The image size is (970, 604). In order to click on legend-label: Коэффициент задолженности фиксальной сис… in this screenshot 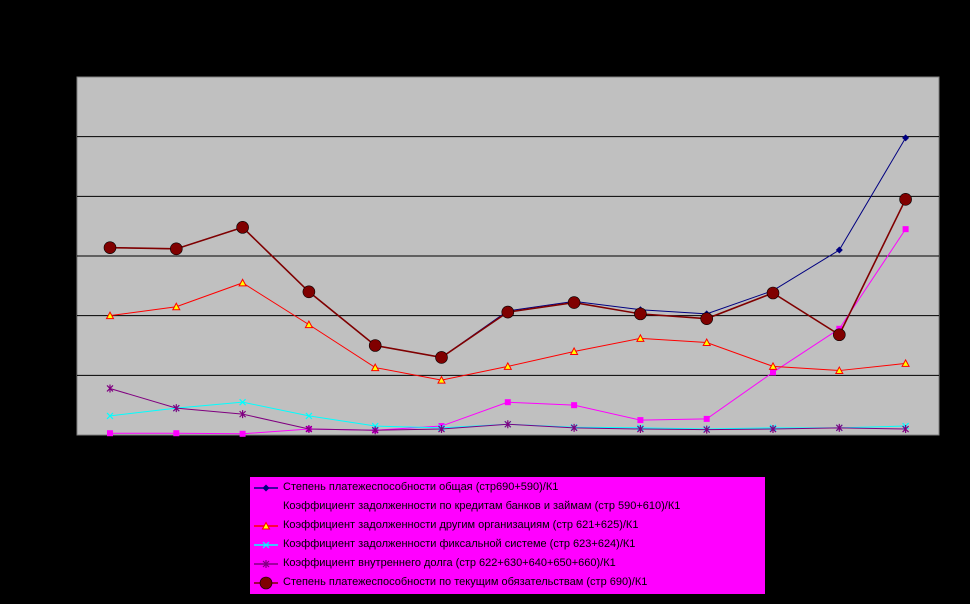, I will do `click(459, 544)`.